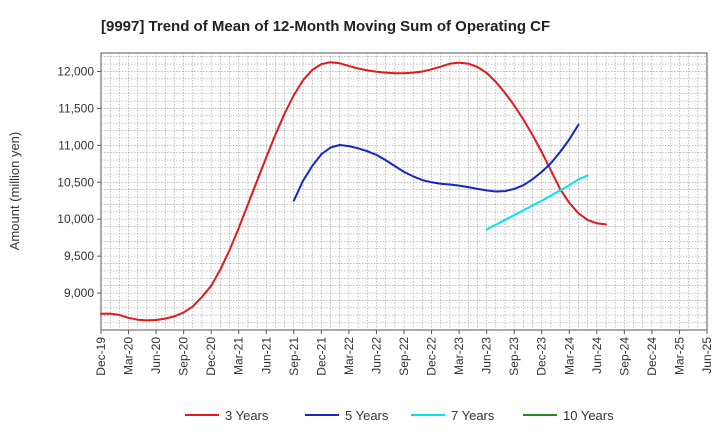  I want to click on series-line-5-years, so click(436, 162).